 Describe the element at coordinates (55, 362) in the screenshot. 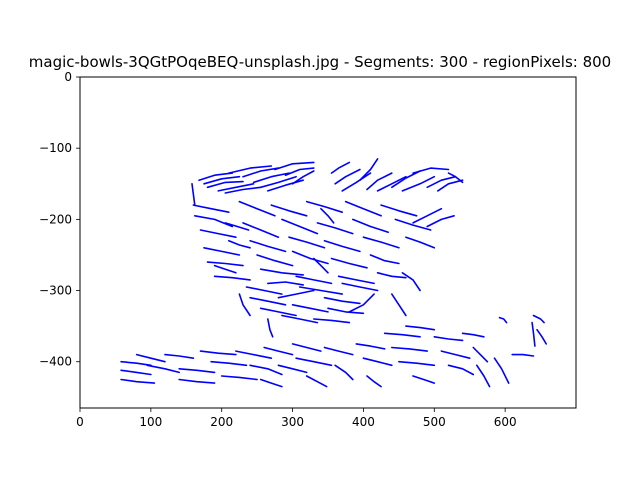

I see `y-tick-label: −400` at that location.